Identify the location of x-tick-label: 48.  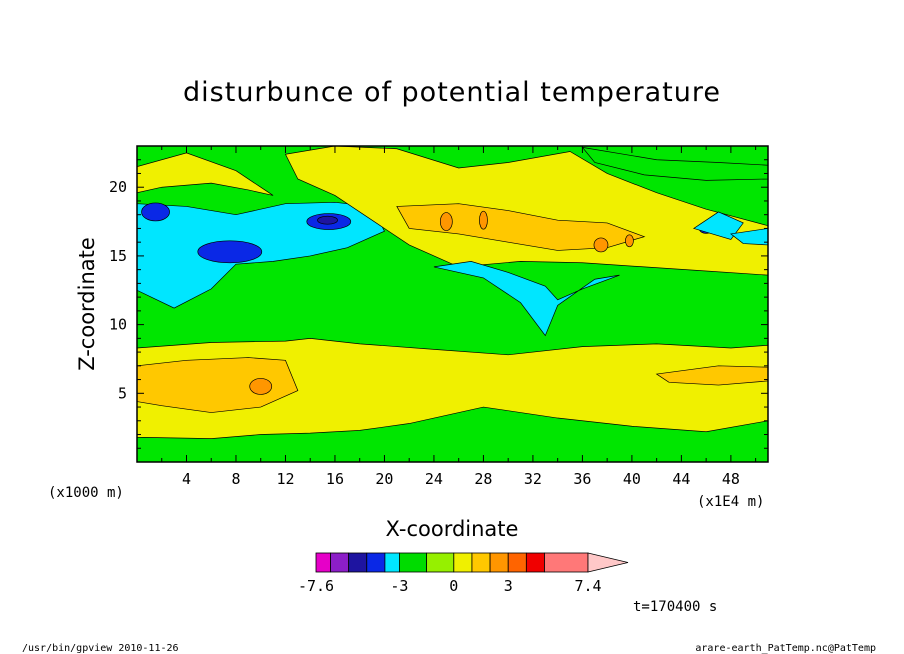
(731, 479).